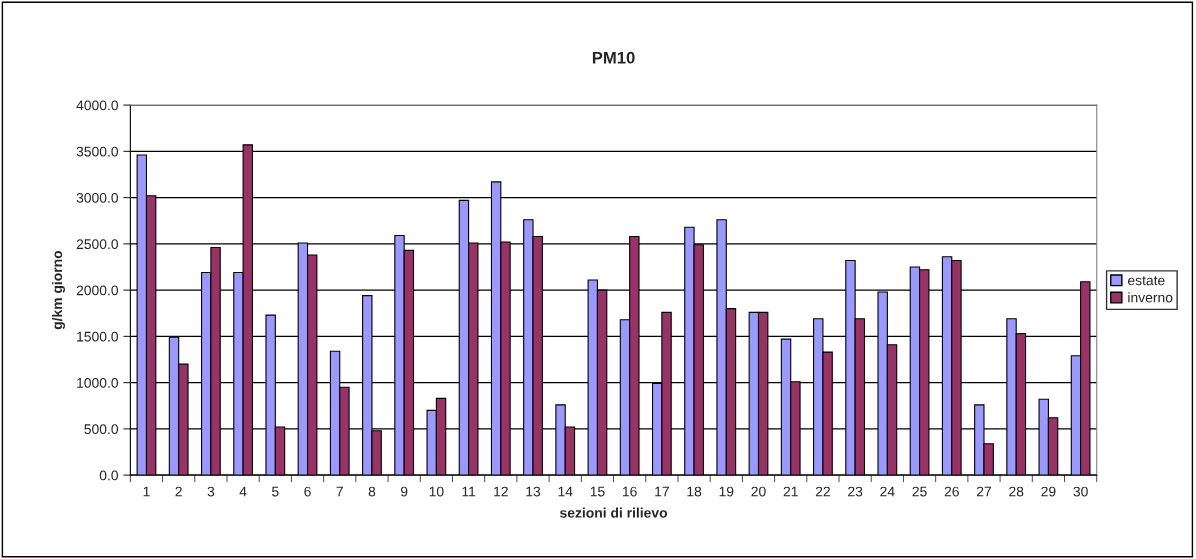  I want to click on x-tick-label: 14, so click(565, 491).